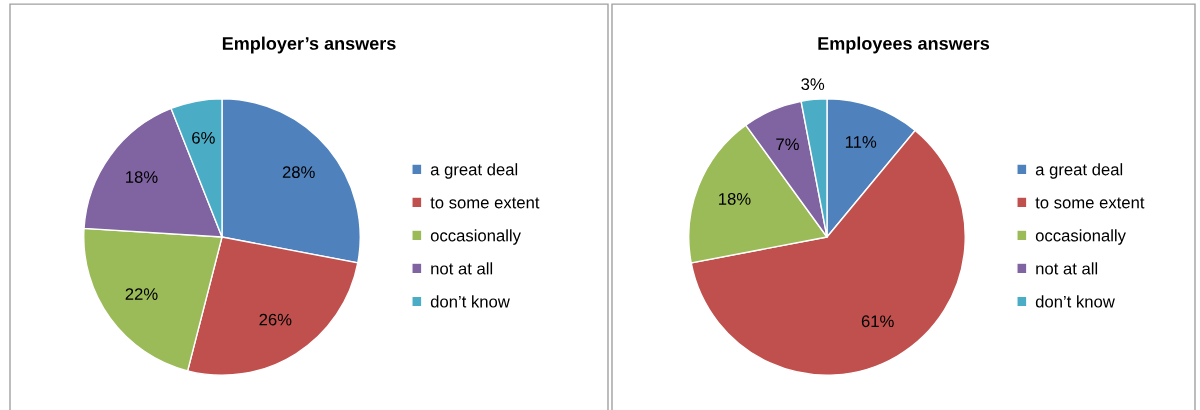 Image resolution: width=1200 pixels, height=410 pixels. I want to click on data-label: 28%, so click(298, 172).